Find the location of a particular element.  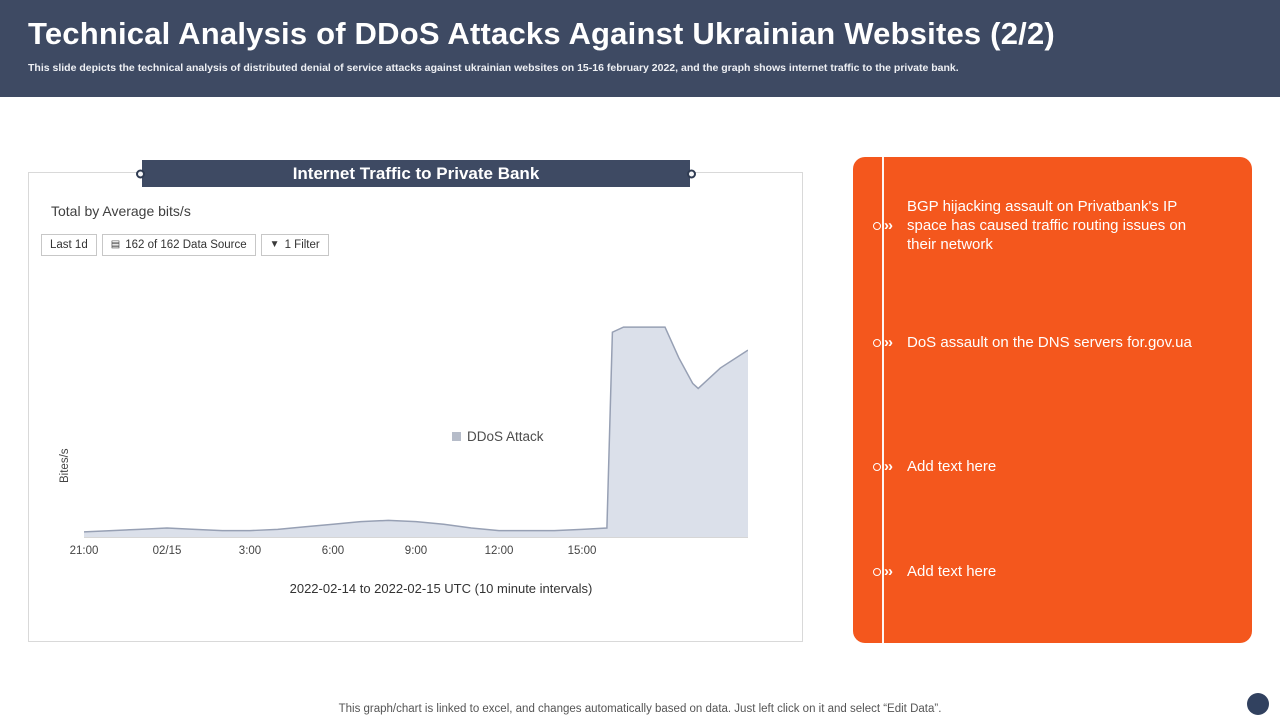

timeline-line is located at coordinates (883, 400).